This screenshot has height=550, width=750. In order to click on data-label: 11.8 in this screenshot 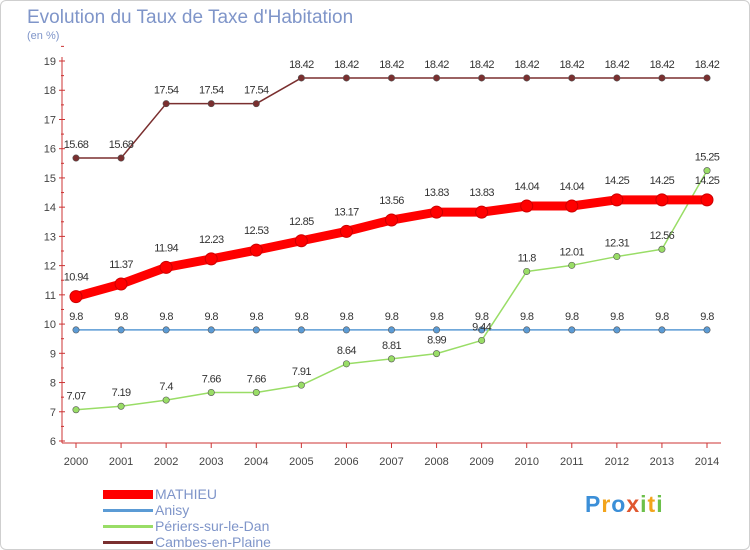, I will do `click(527, 258)`.